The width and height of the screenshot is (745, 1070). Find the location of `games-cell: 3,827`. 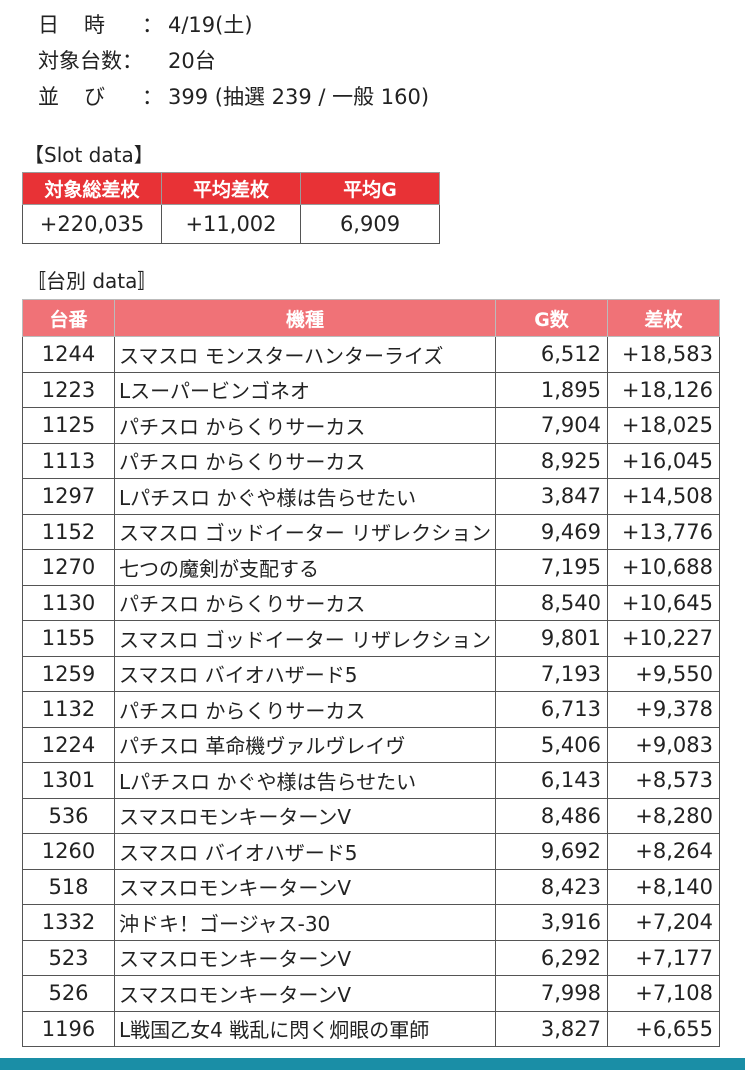

games-cell: 3,827 is located at coordinates (552, 1029).